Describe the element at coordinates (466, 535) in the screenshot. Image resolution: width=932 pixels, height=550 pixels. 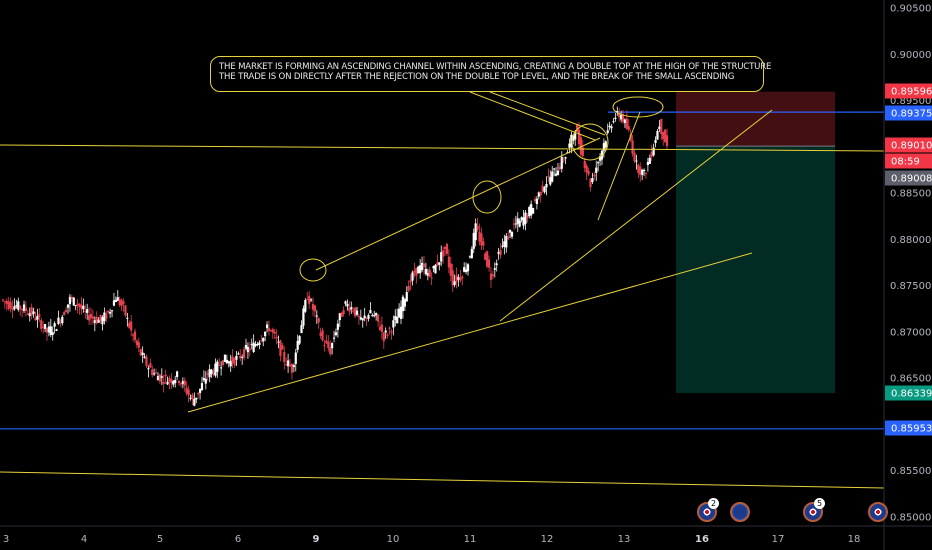
I see `time-axis: 3 4 5 6 9 10 11 12 13 16 17 18` at that location.